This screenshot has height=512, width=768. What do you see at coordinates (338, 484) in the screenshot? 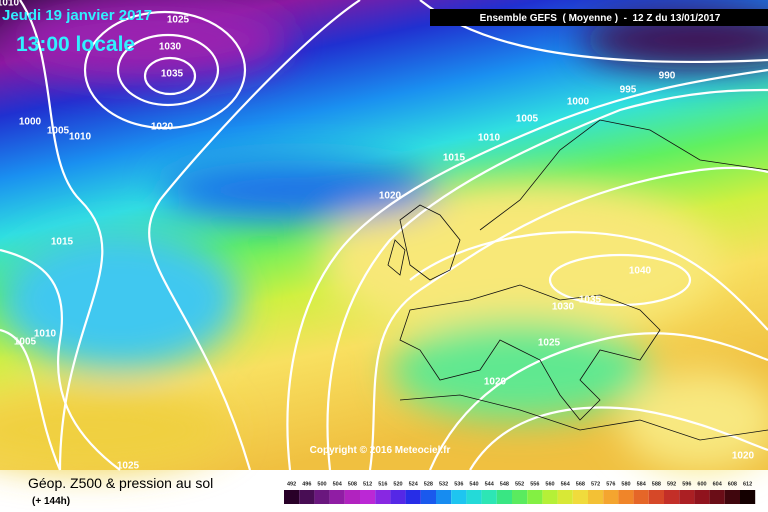
I see `legend-label: 504` at bounding box center [338, 484].